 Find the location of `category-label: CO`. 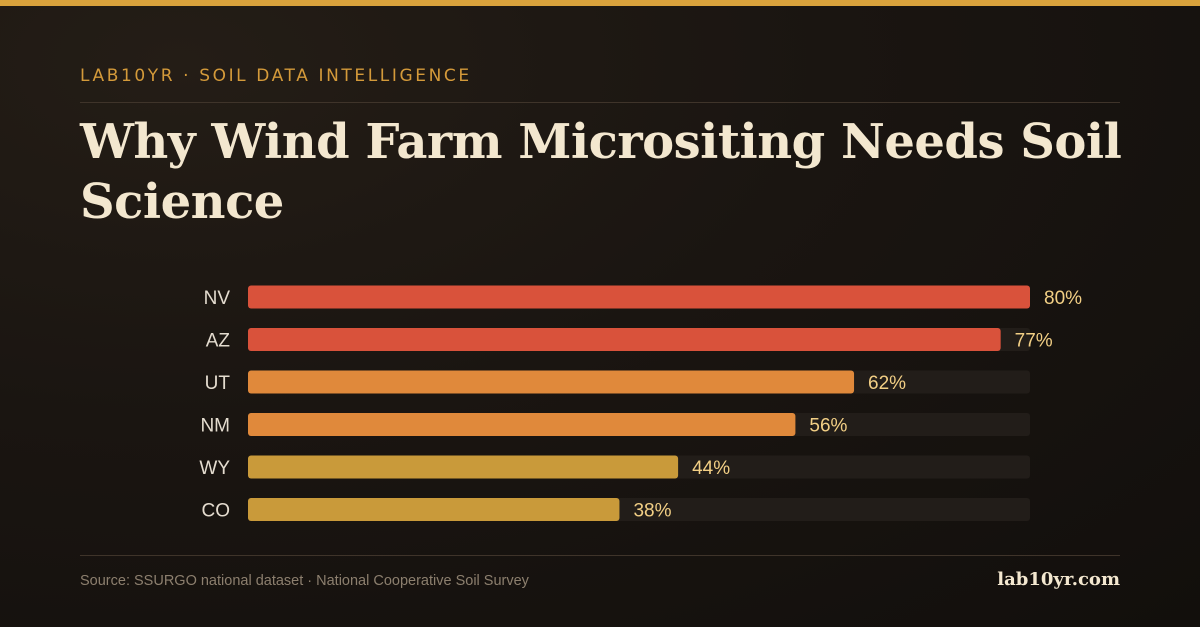

category-label: CO is located at coordinates (216, 511).